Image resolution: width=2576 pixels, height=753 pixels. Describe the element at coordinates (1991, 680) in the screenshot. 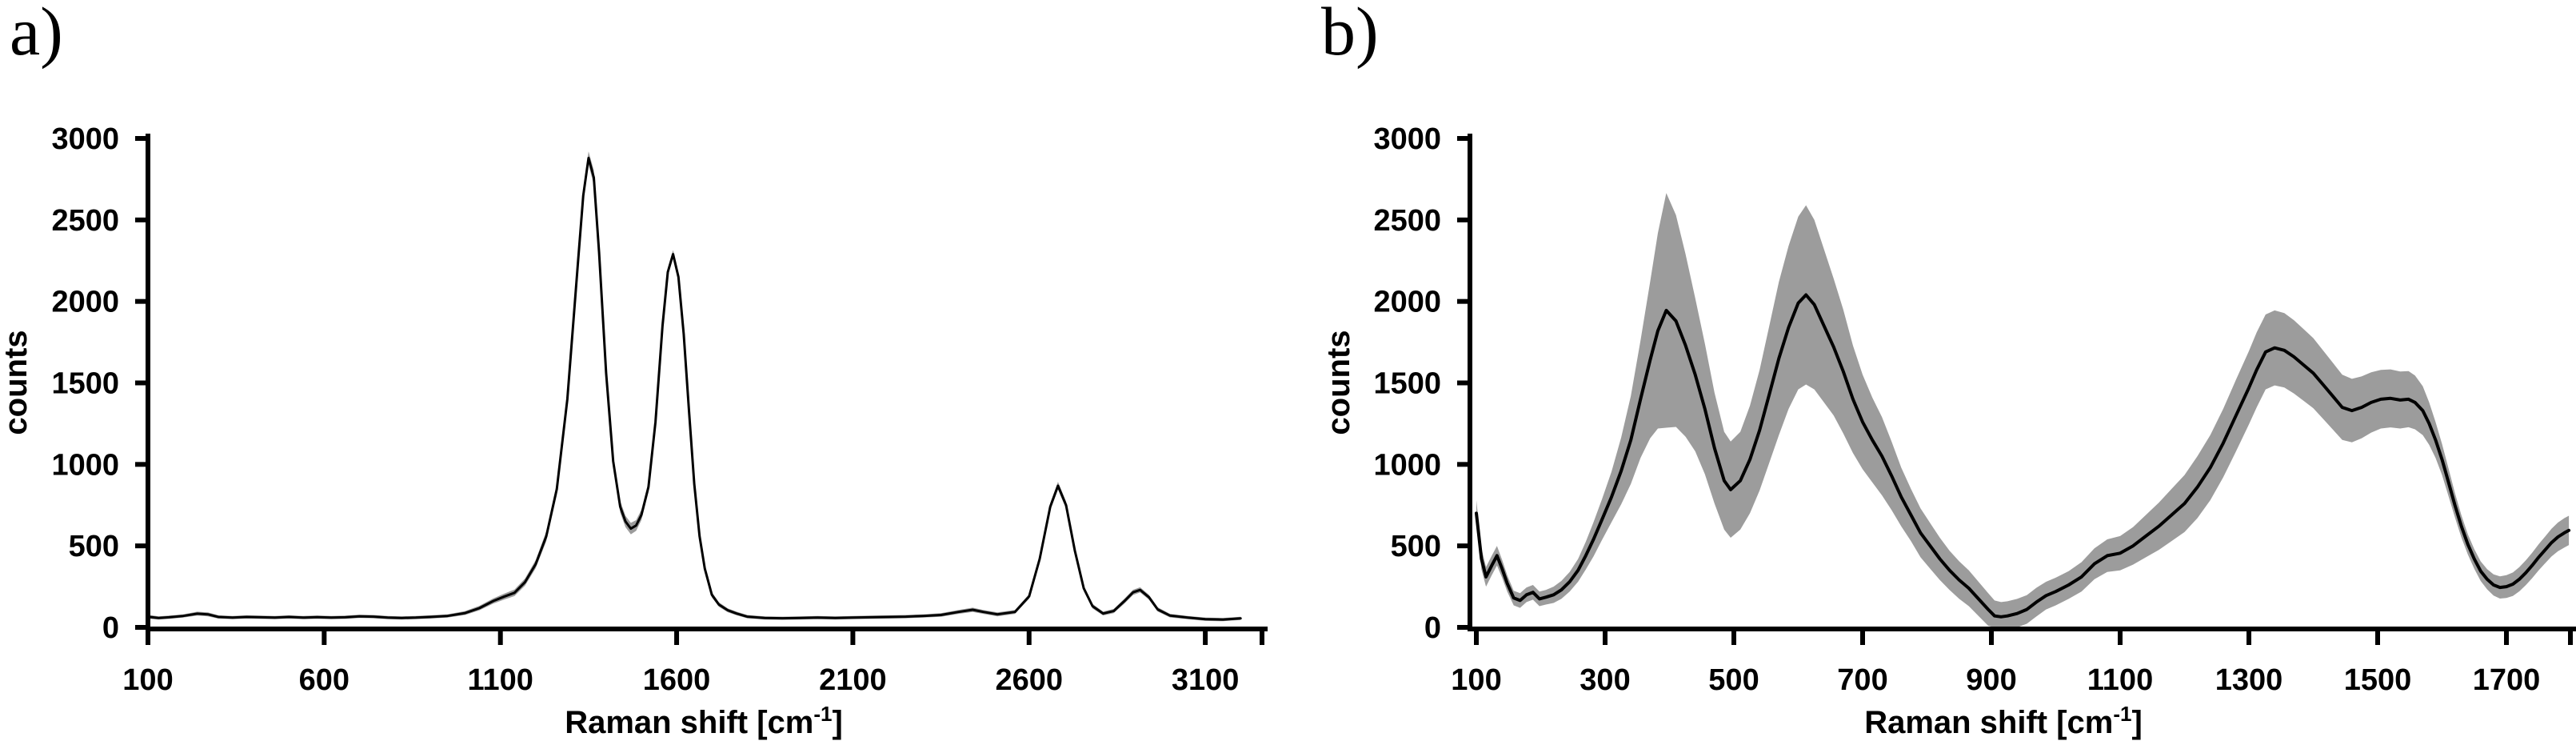

I see `x-tick-label-b: 900` at that location.